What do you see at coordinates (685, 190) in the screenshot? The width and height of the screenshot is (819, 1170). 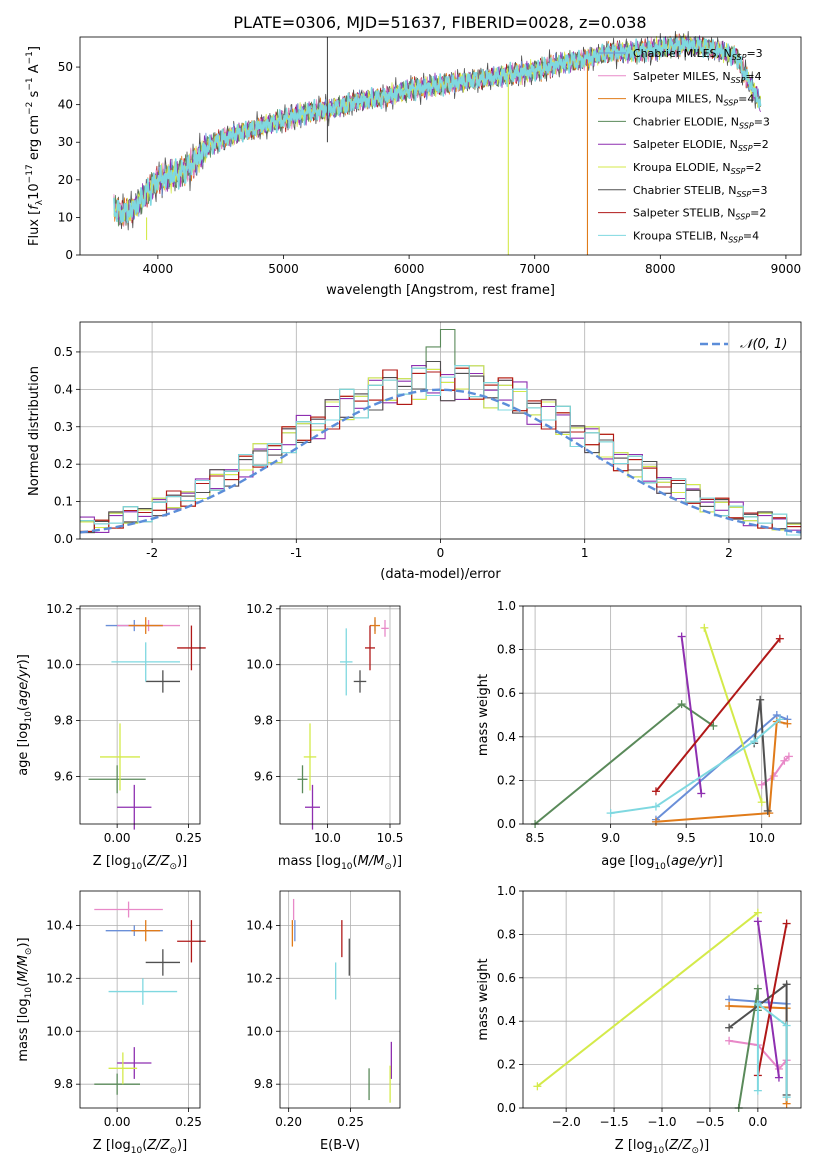 I see `legend-label-main: Chabrier STELIB, N` at bounding box center [685, 190].